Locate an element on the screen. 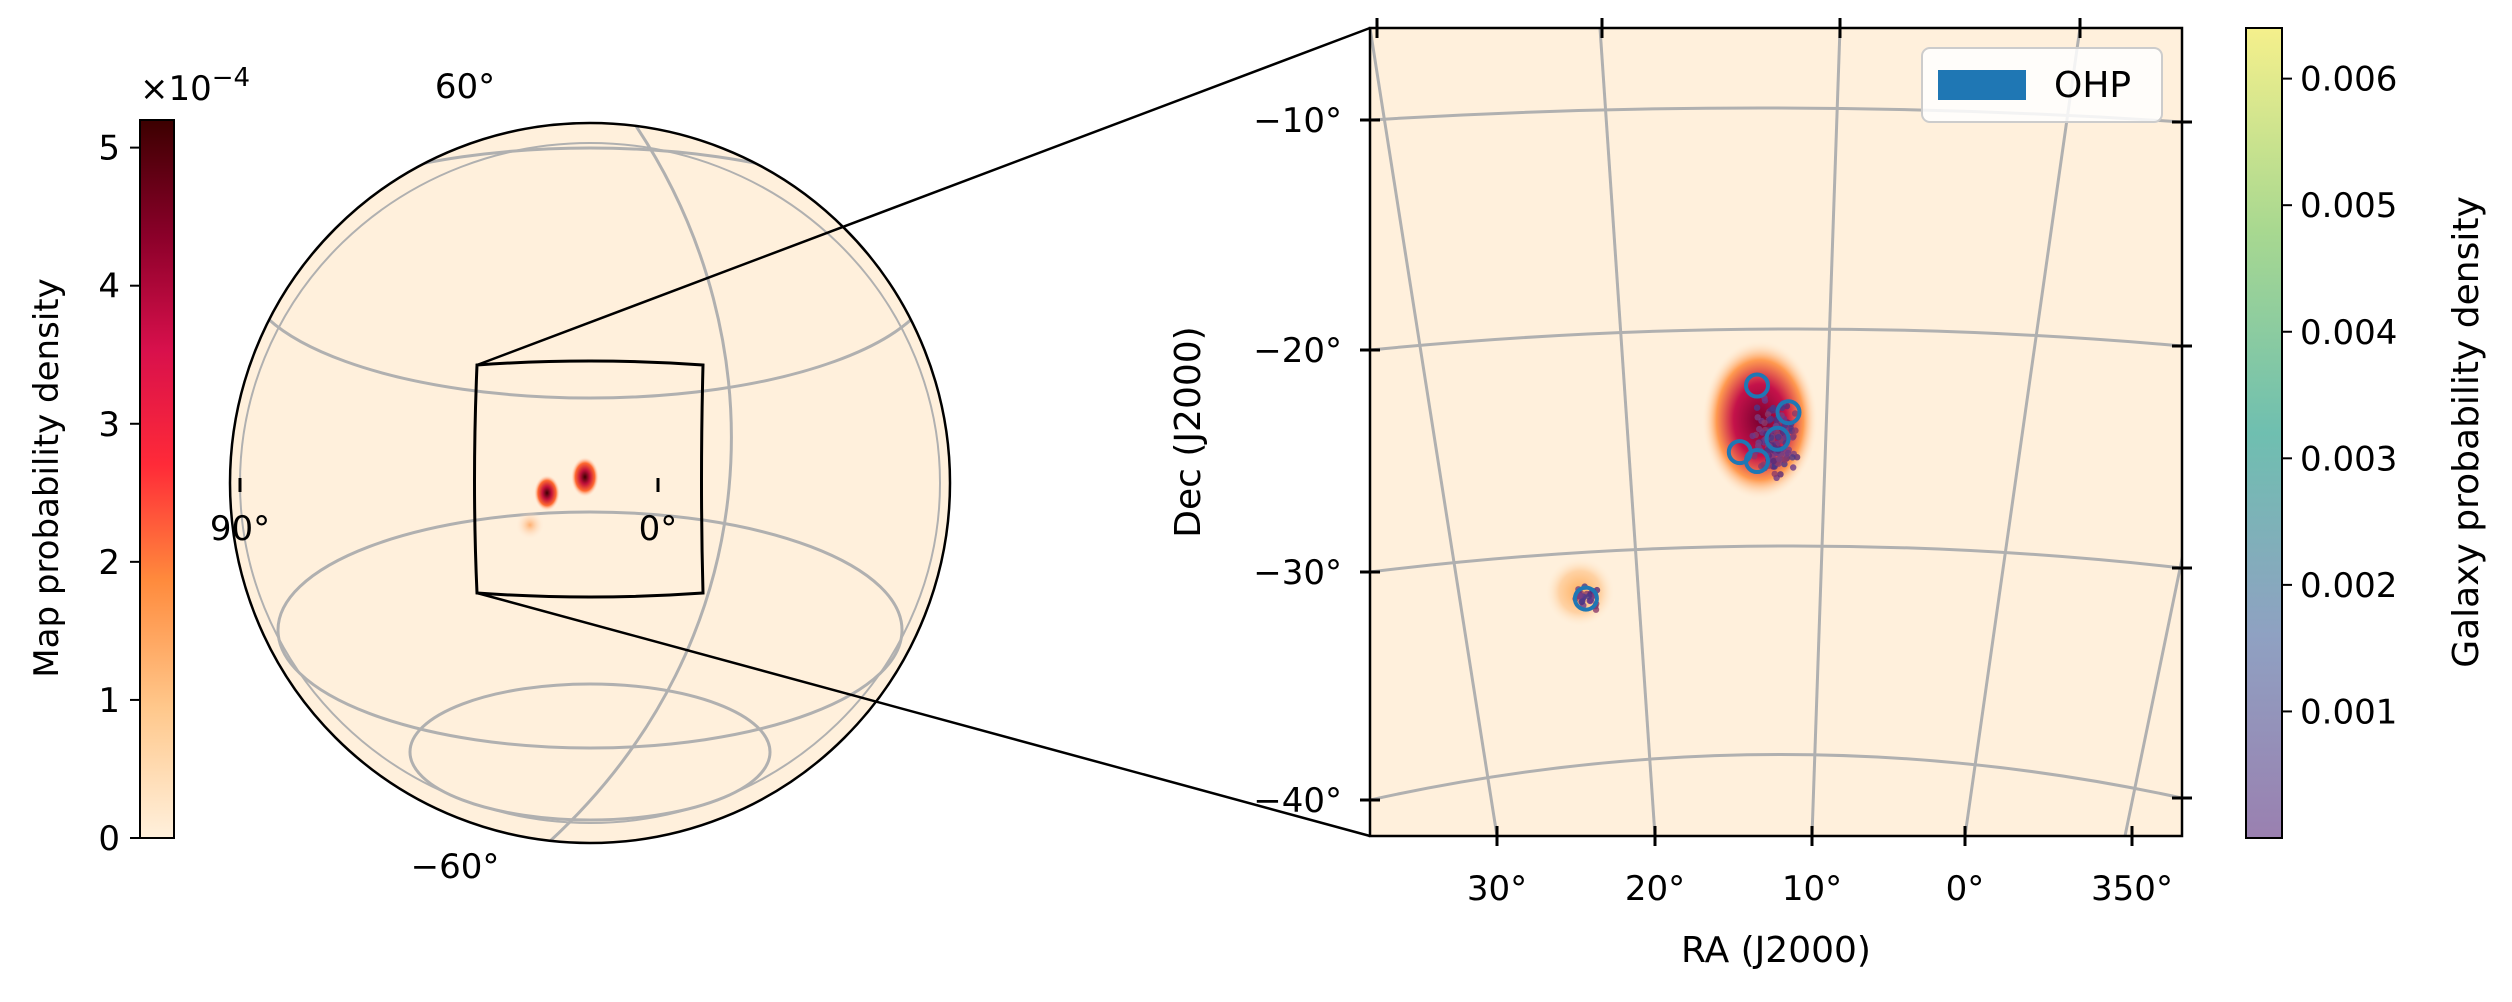  x-tick-label: 10° is located at coordinates (1812, 889).